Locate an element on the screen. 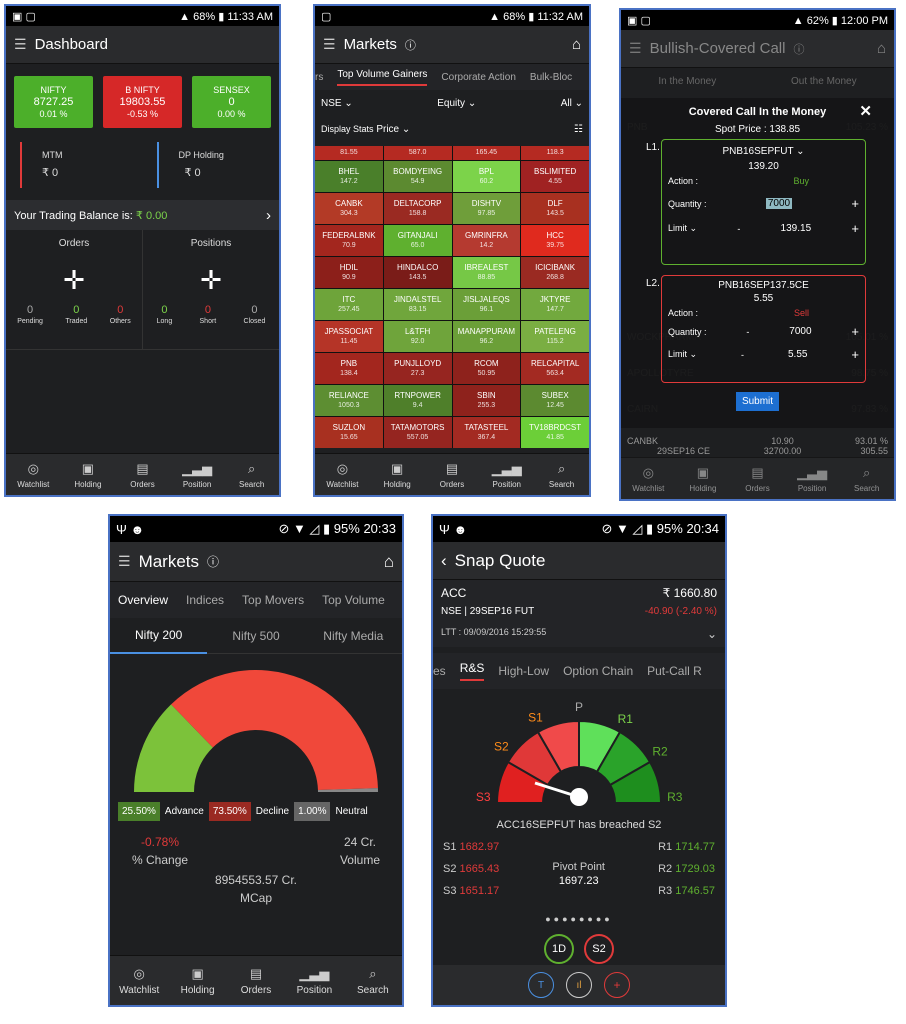 The height and width of the screenshot is (1024, 906). chart-button: ıl is located at coordinates (579, 985).